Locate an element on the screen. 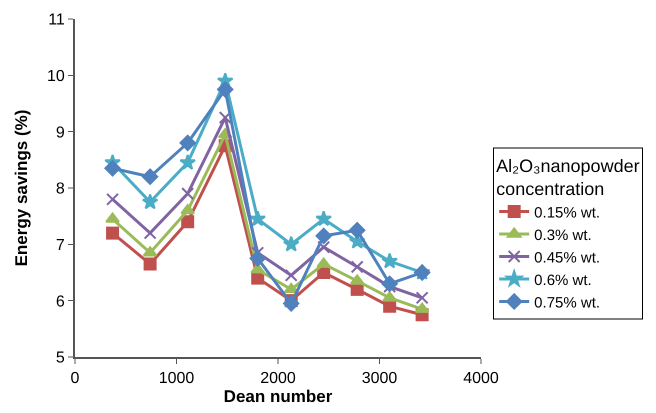 The image size is (656, 413). legend-label: 0.45% wt. is located at coordinates (567, 257).